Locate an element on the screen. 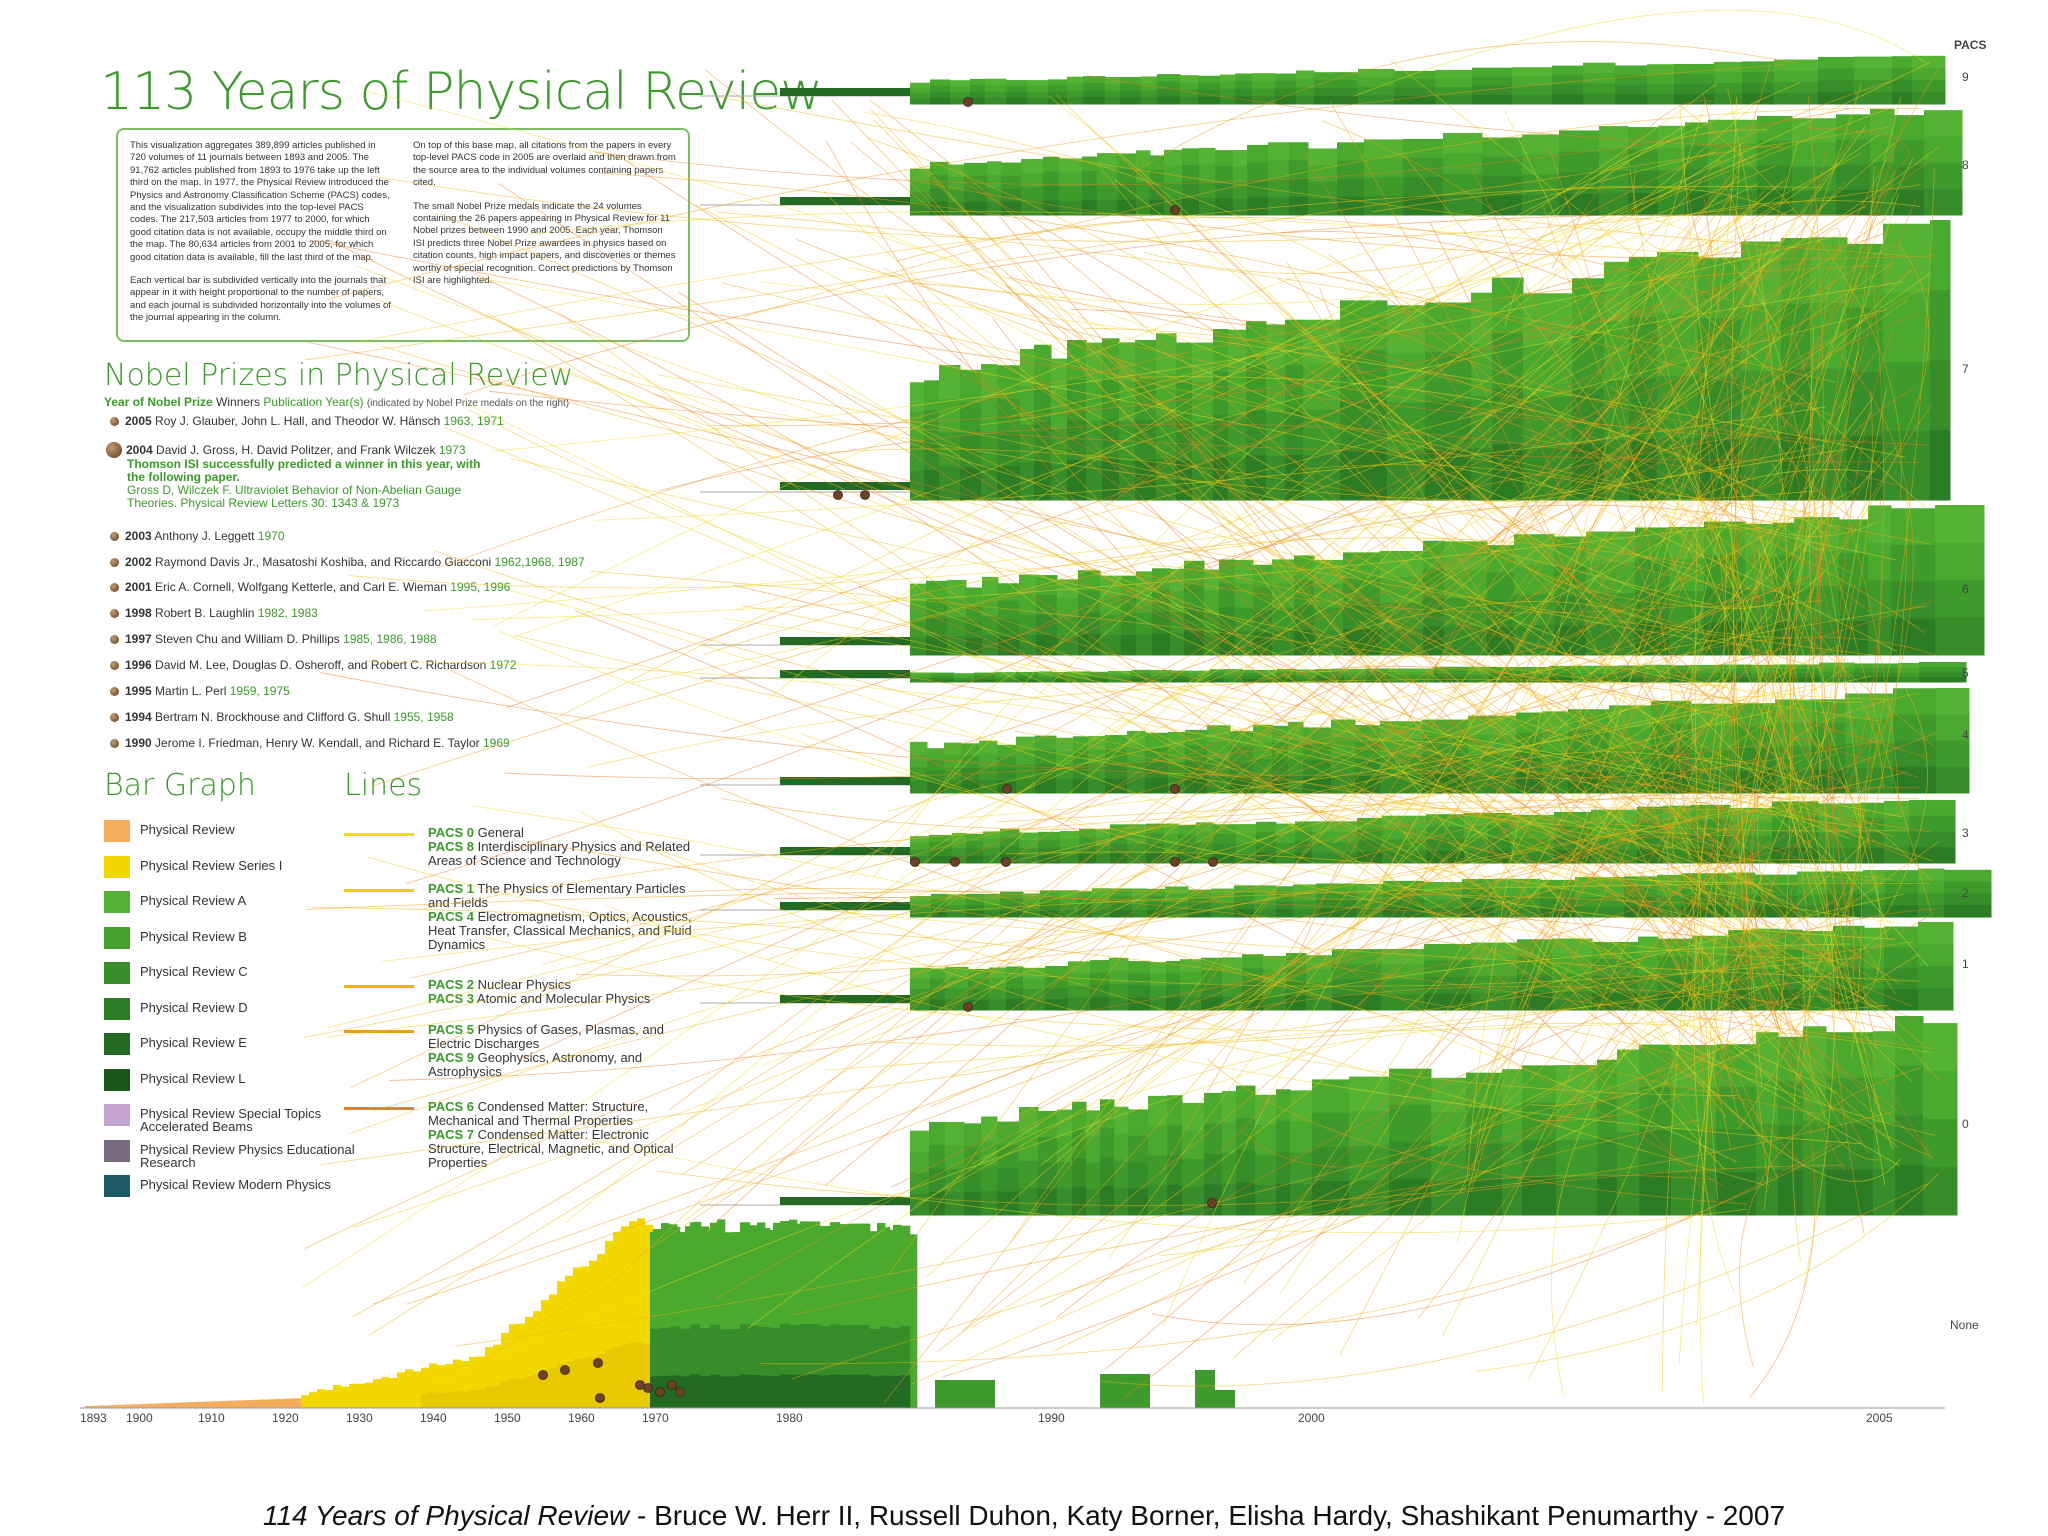  time-tick-label: 1900 is located at coordinates (139, 1418).